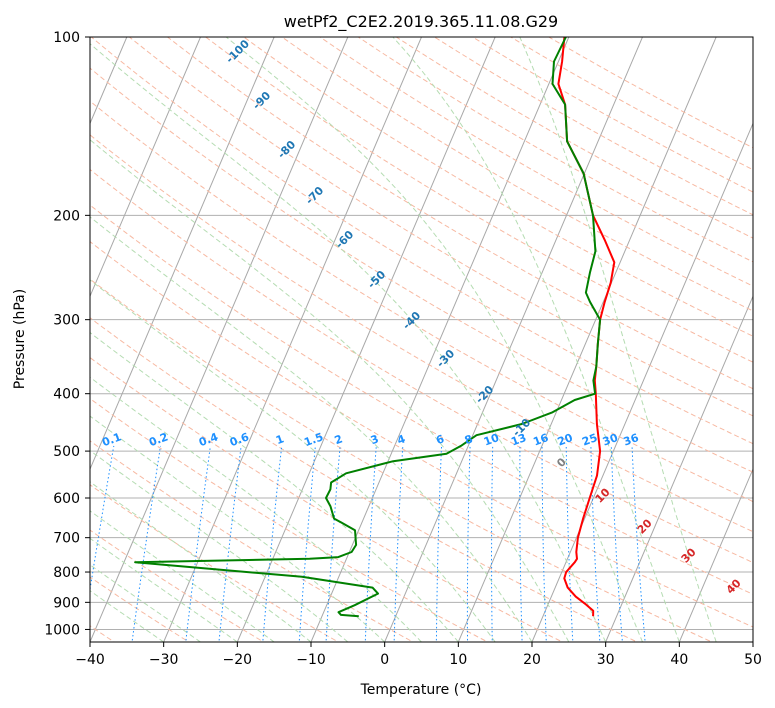 This screenshot has width=775, height=708. Describe the element at coordinates (66, 603) in the screenshot. I see `y-tick-label: 900` at that location.